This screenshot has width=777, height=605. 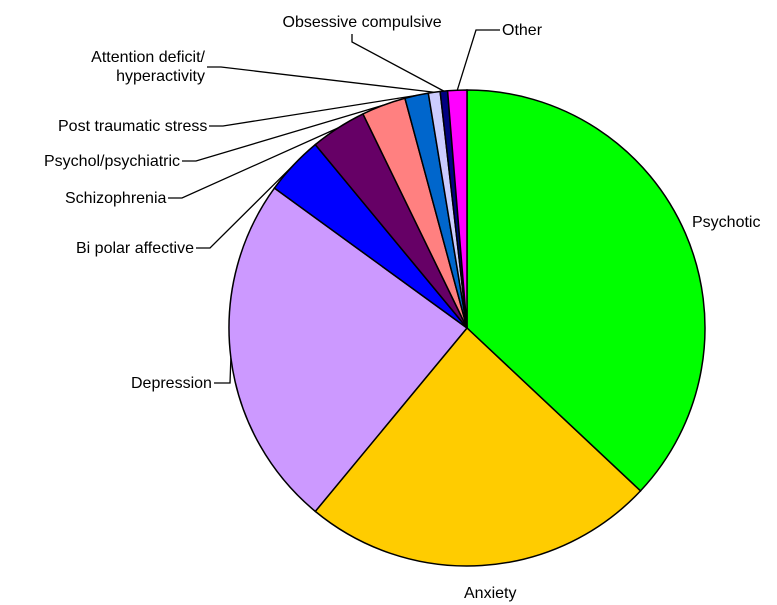 What do you see at coordinates (135, 248) in the screenshot?
I see `slice-label: Bi polar affective` at bounding box center [135, 248].